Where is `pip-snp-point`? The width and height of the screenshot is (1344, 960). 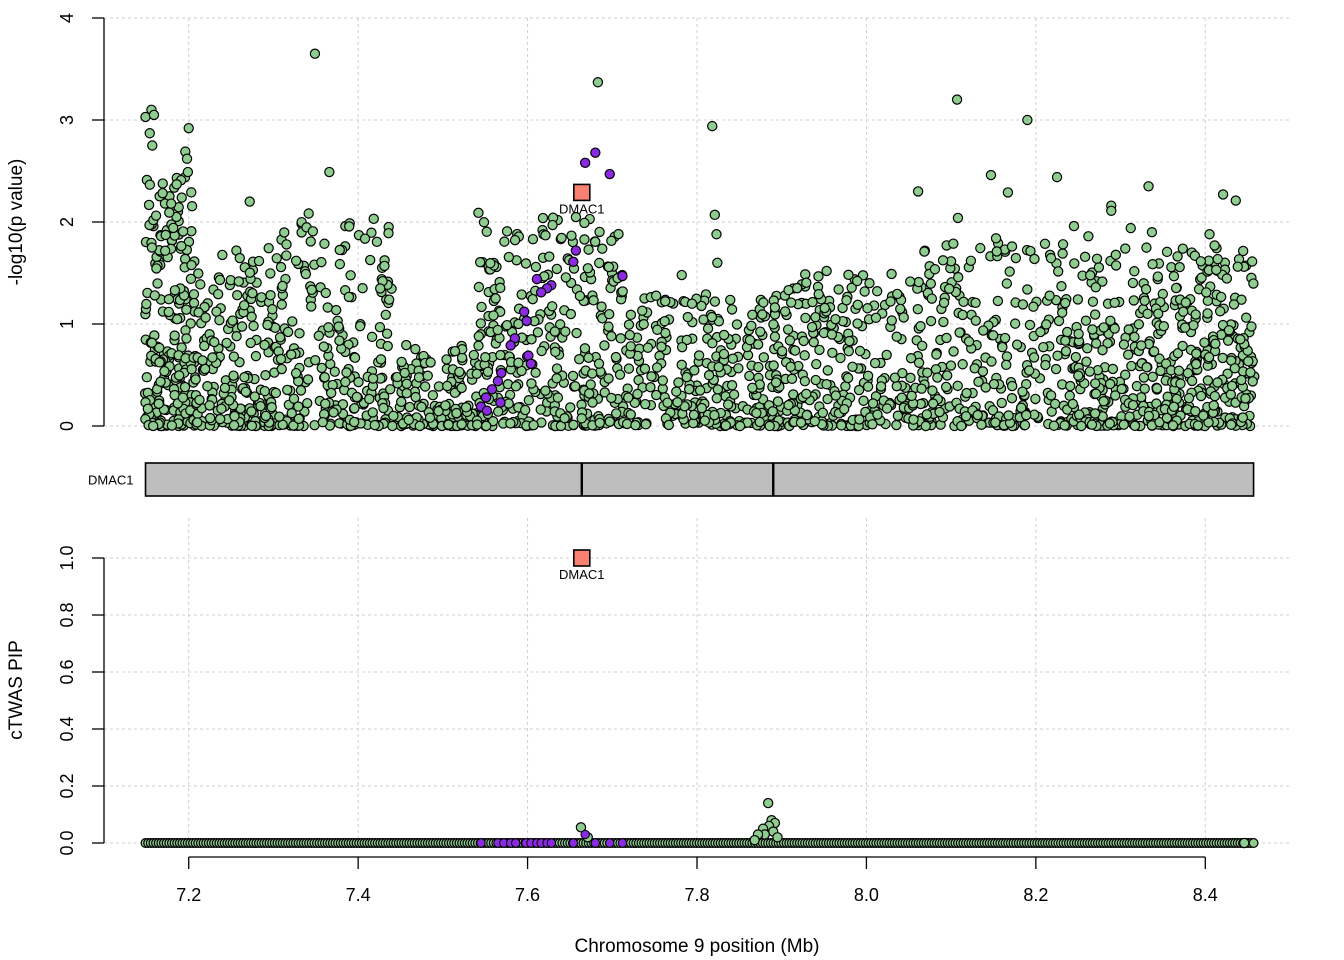
pip-snp-point is located at coordinates (581, 827).